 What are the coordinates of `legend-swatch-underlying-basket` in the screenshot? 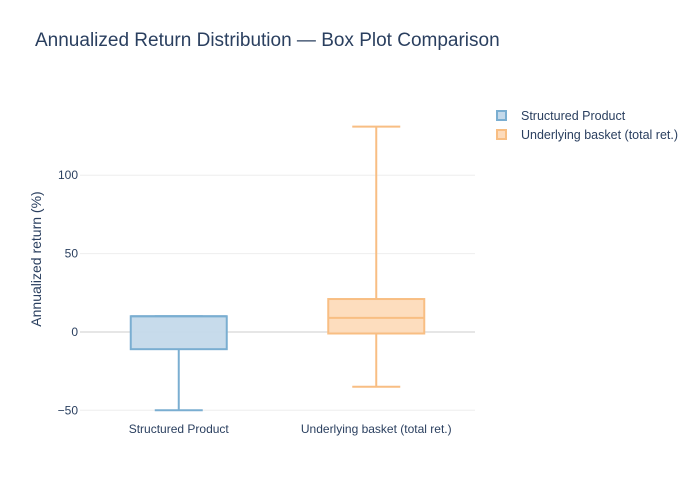 It's located at (501, 134).